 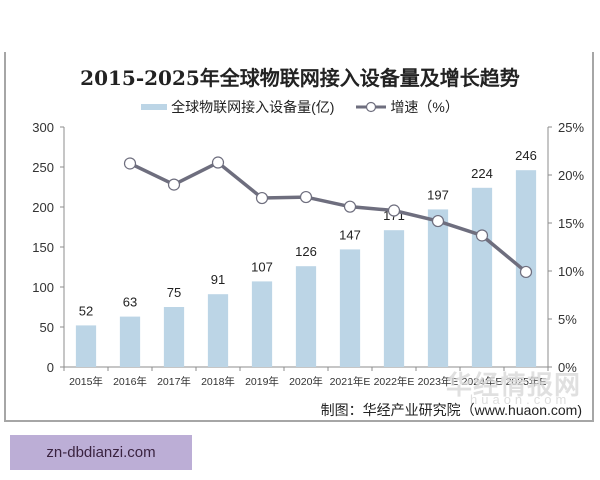 I want to click on chart-legend: 全球物联网接入设备量(亿) 增速（%）, so click(x=300, y=107).